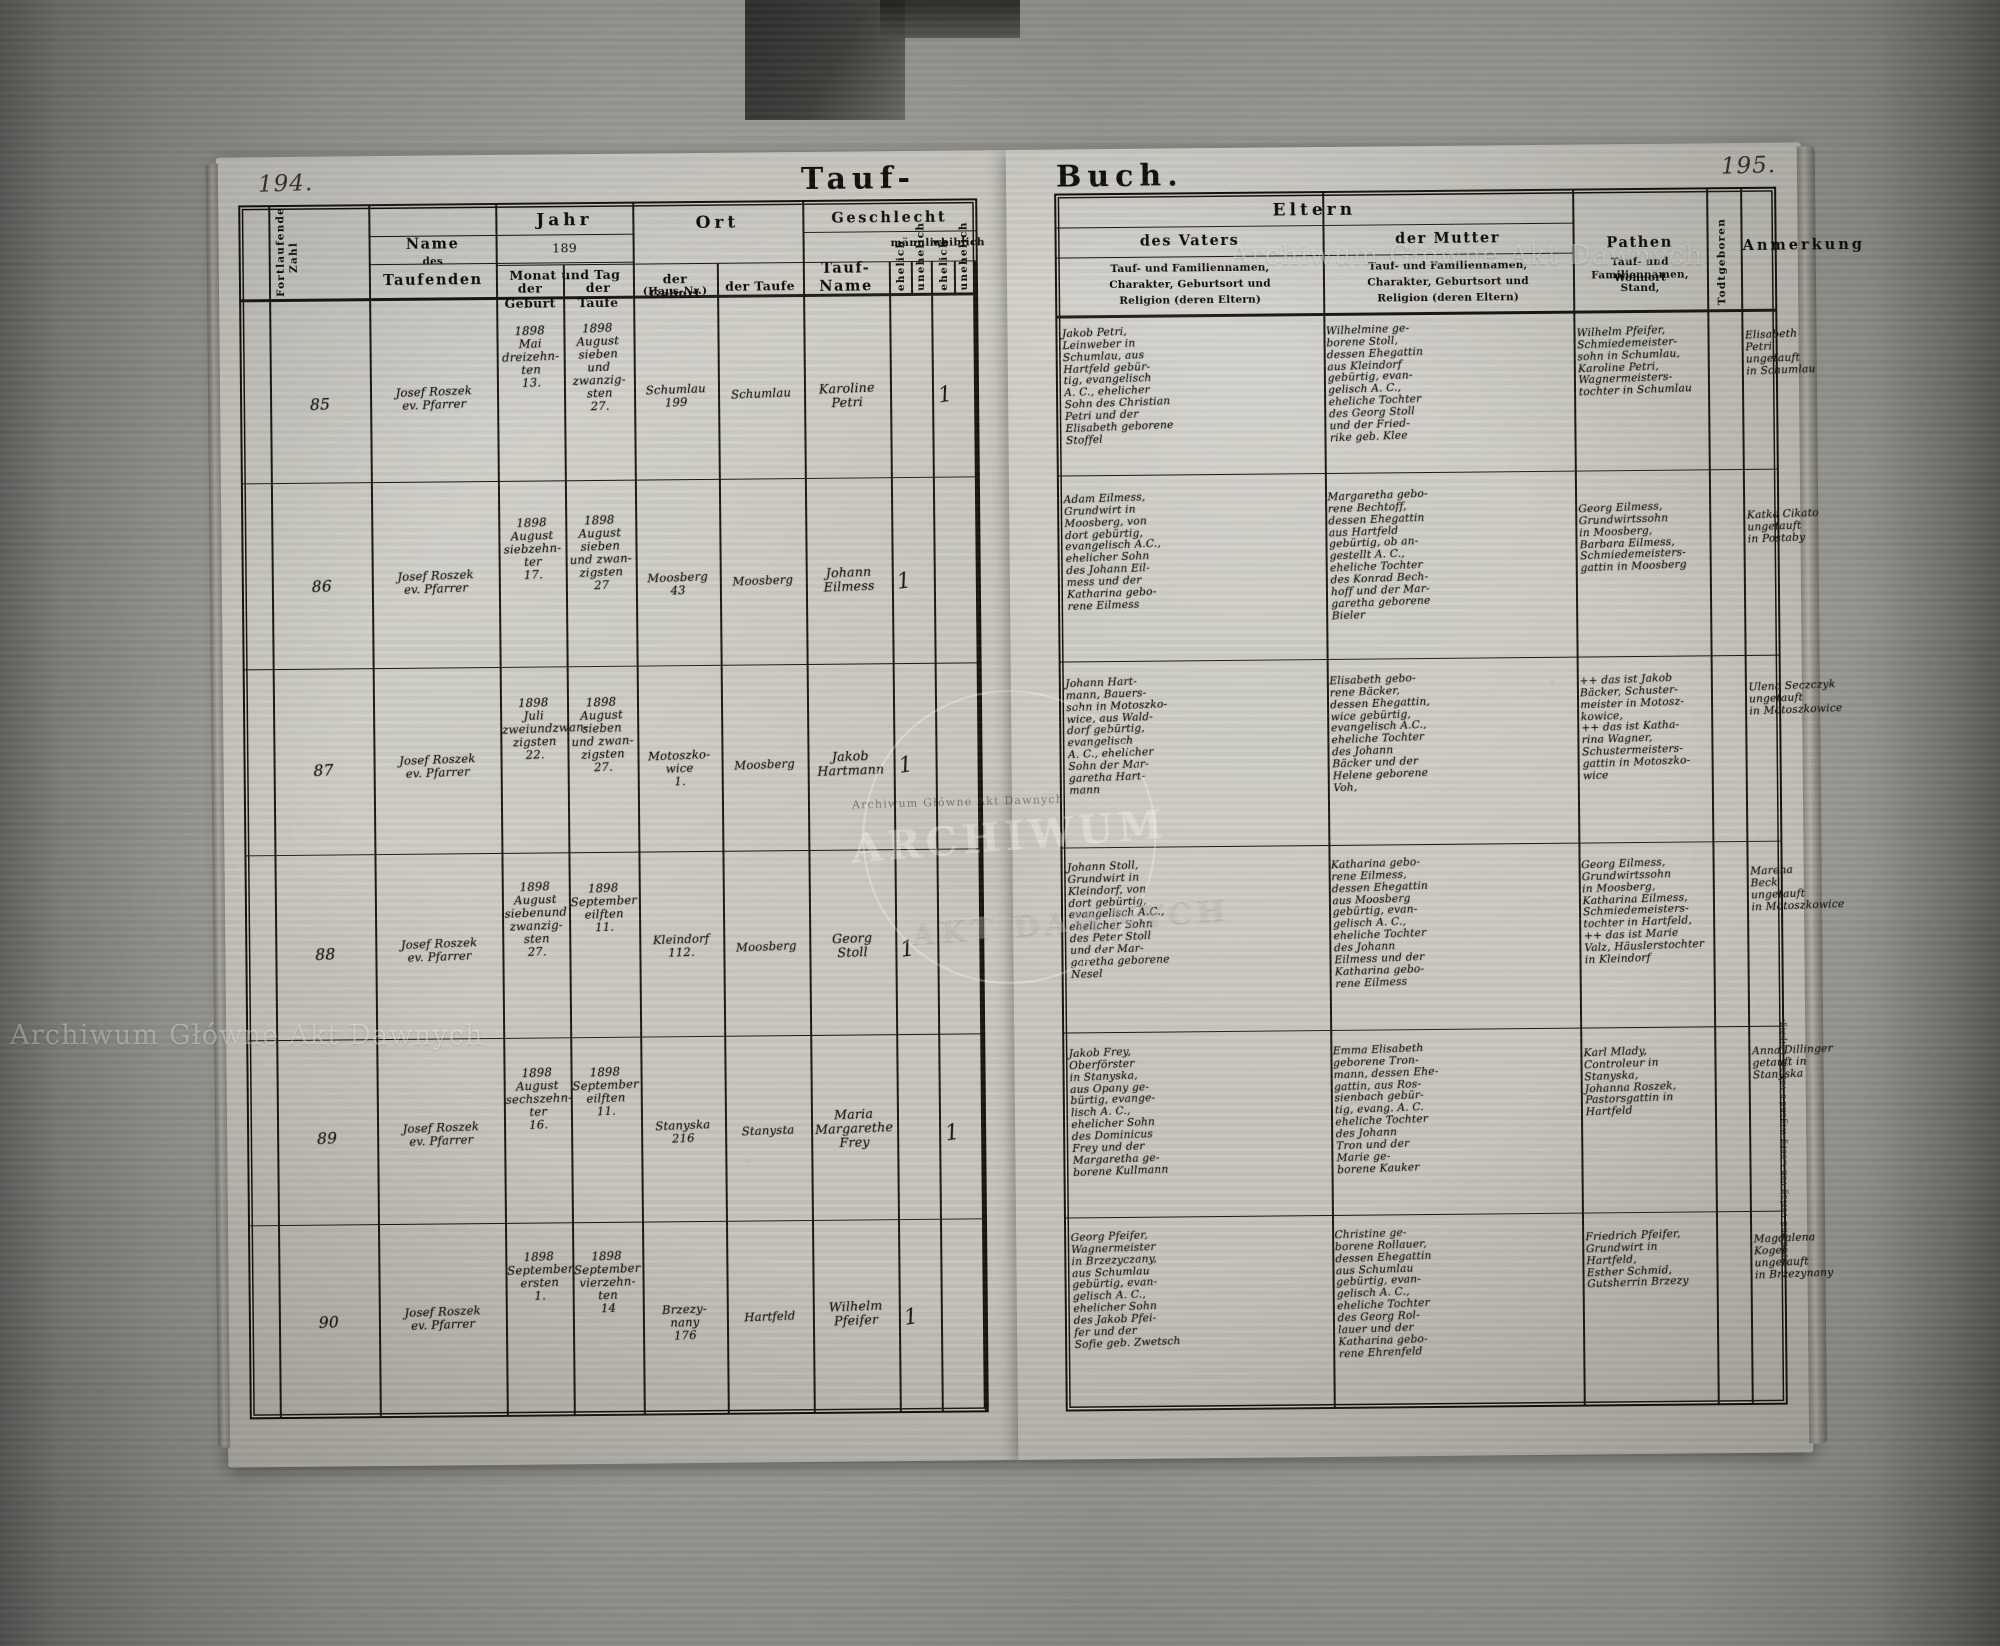 This screenshot has width=2000, height=1646. I want to click on cell-ort-taufe: Hartfeld, so click(770, 1316).